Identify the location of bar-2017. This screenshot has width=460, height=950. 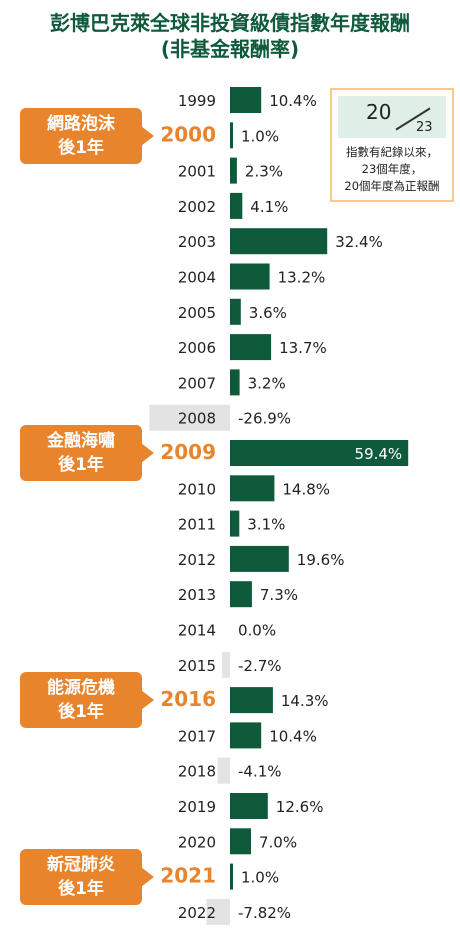
(246, 735).